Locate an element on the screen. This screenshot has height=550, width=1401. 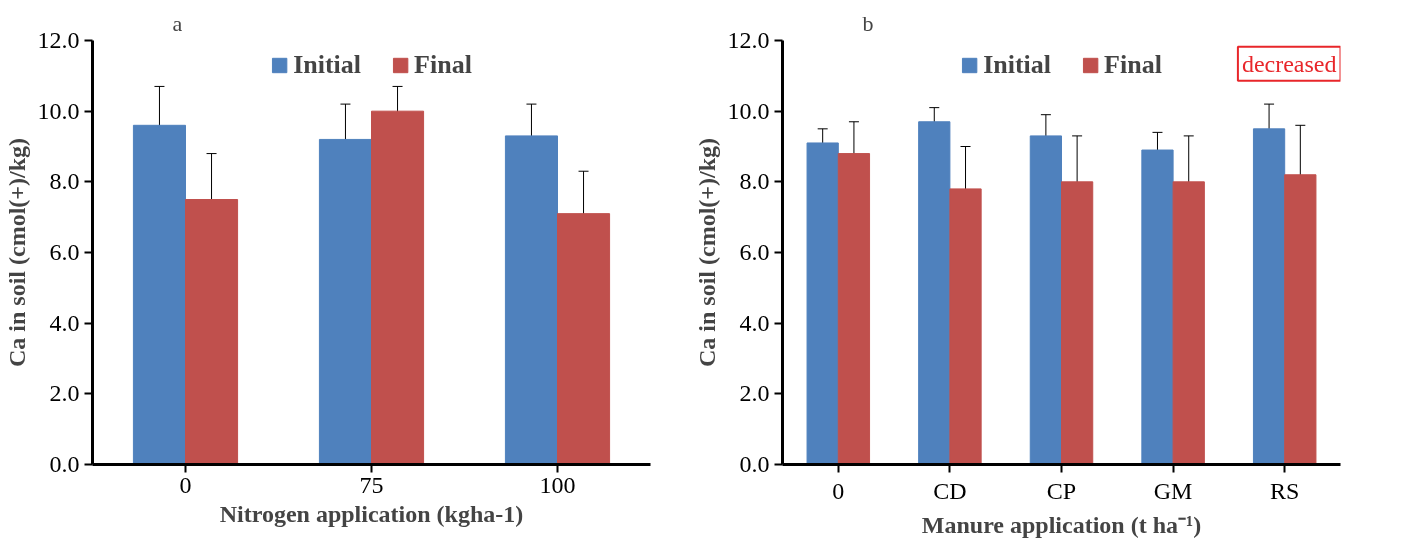
chart-title: a is located at coordinates (177, 23).